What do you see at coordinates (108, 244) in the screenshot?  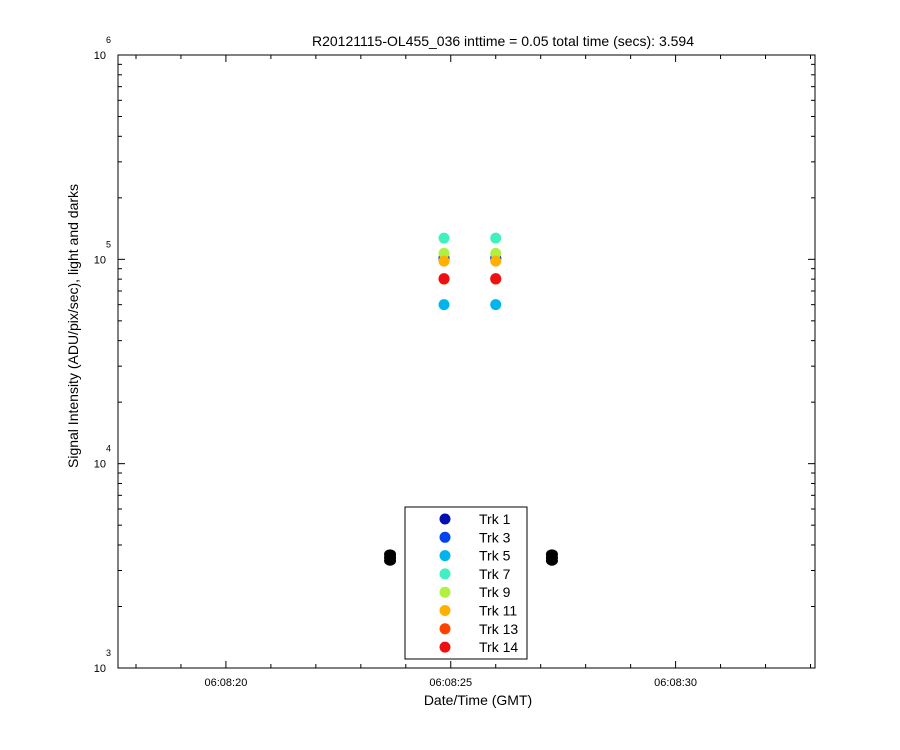 I see `y-tick-exponent: 5` at bounding box center [108, 244].